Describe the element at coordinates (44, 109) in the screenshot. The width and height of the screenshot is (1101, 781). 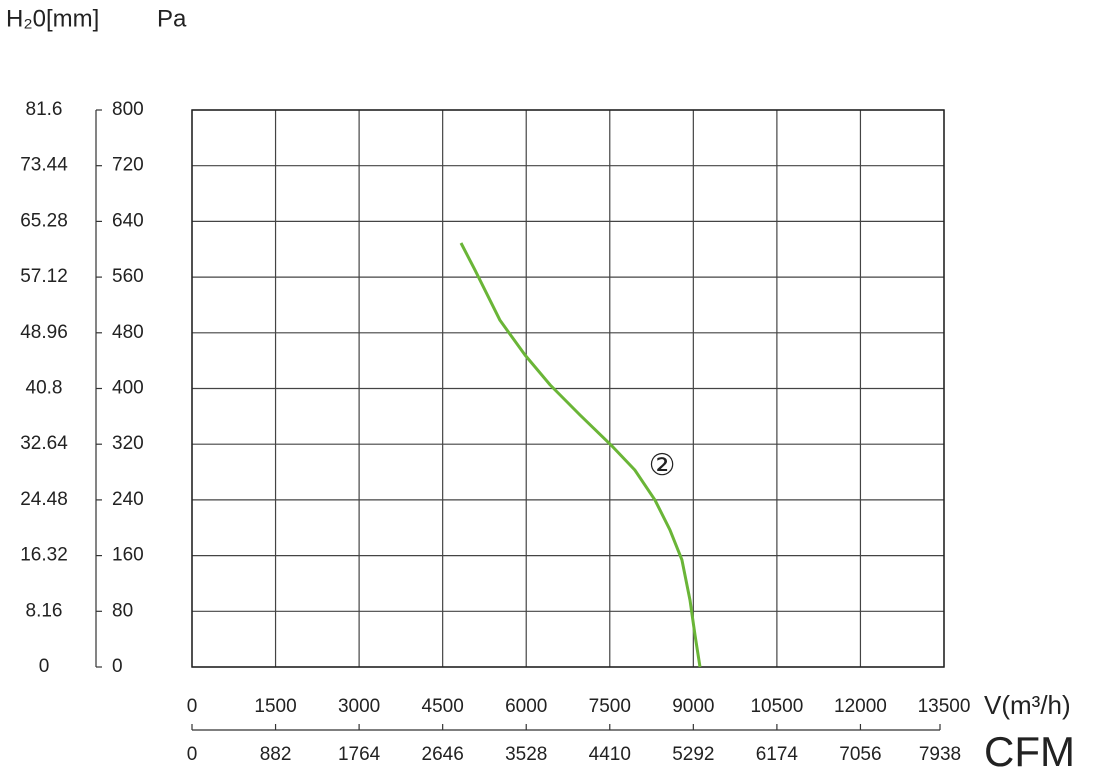
I see `y2-tick-label: 81.6` at that location.